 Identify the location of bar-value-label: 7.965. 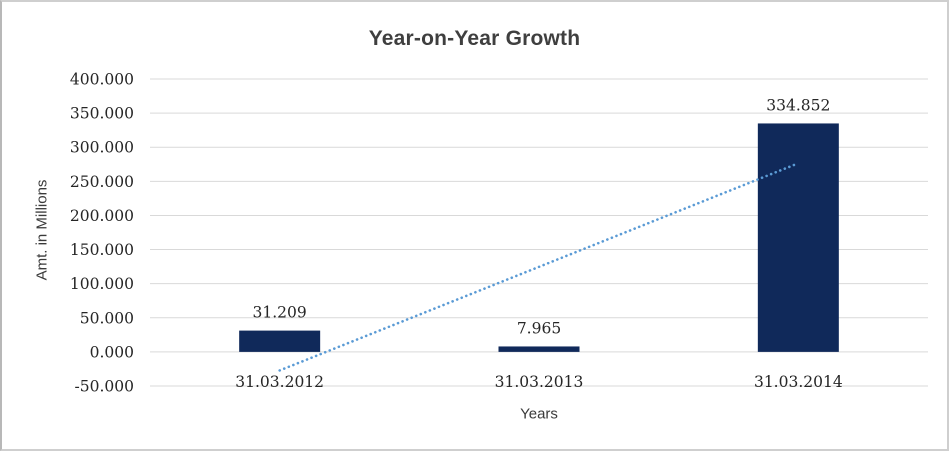
(539, 328).